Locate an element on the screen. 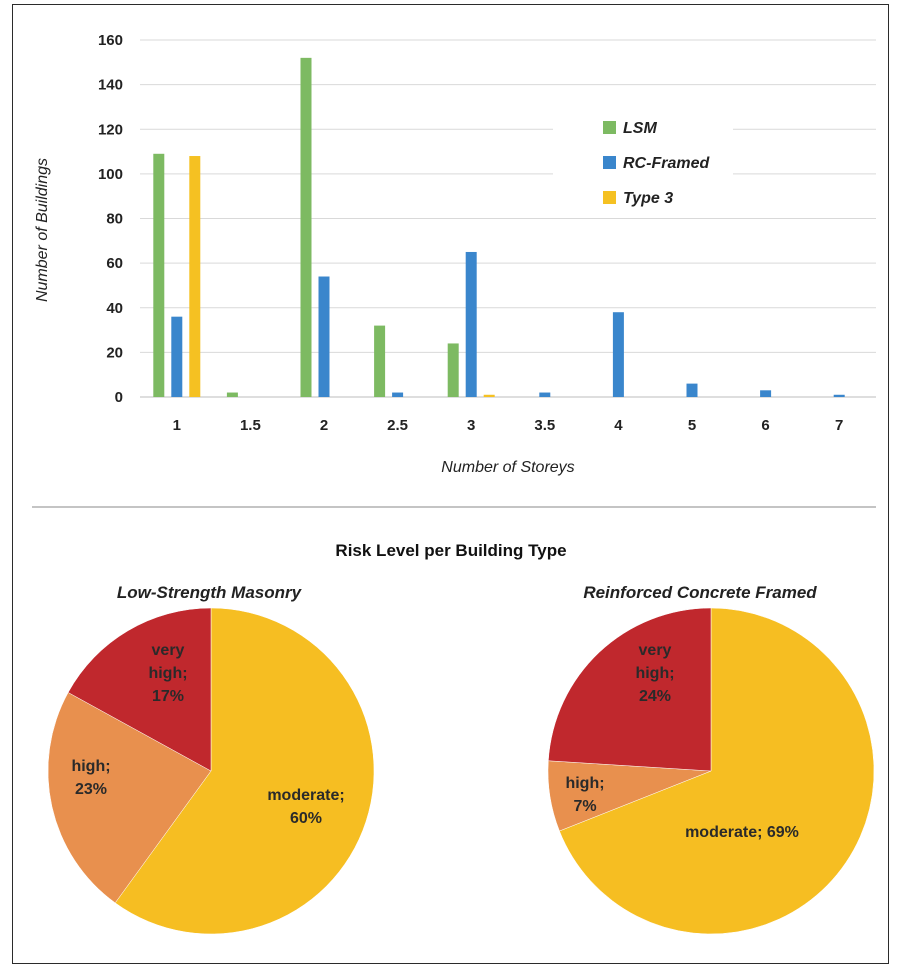  y-tick-label: 140 is located at coordinates (110, 85).